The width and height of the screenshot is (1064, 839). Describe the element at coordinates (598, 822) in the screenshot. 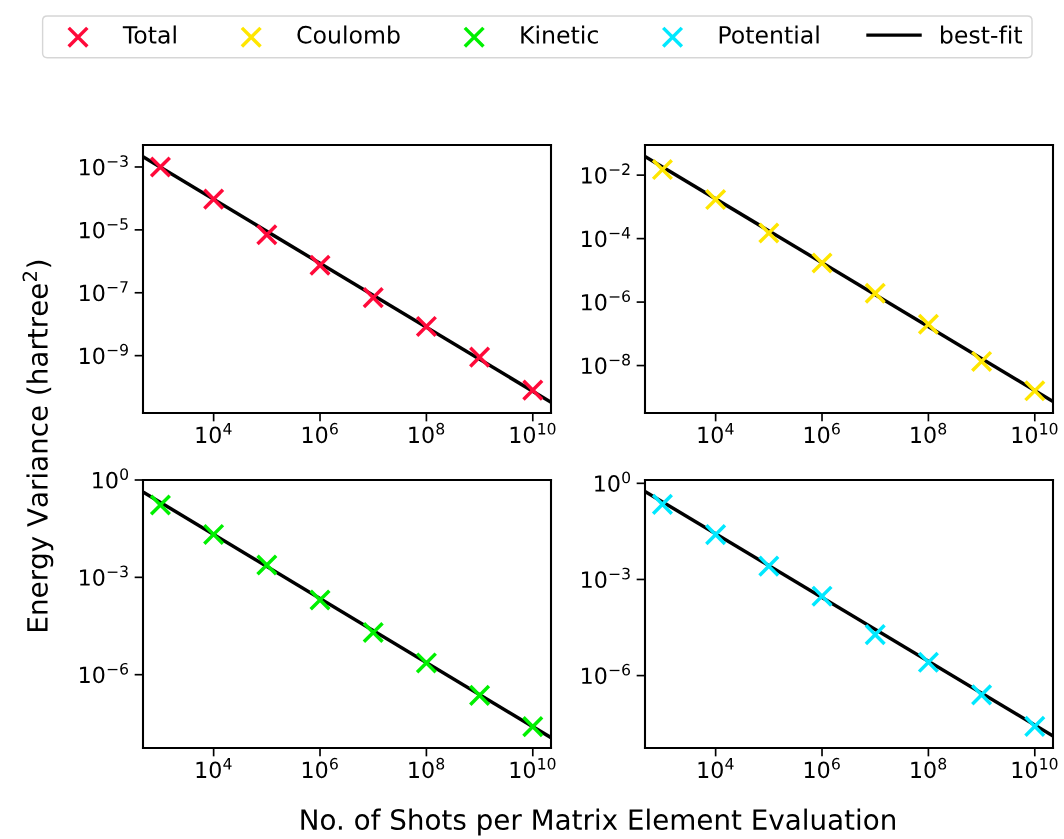

I see `x-axis-title: No. of Shots per Matrix Element Evaluation` at that location.